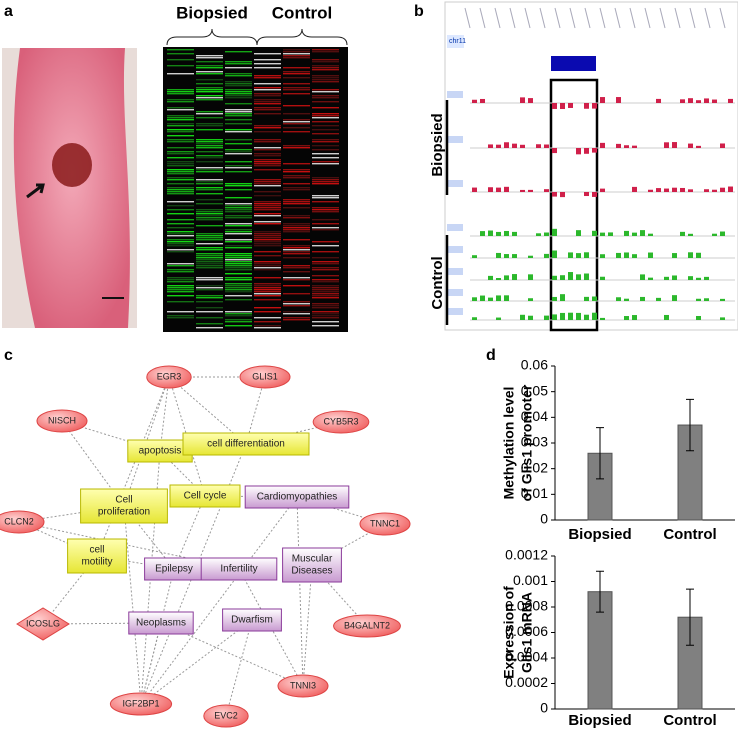  Describe the element at coordinates (123, 500) in the screenshot. I see `node-label: Cell` at that location.